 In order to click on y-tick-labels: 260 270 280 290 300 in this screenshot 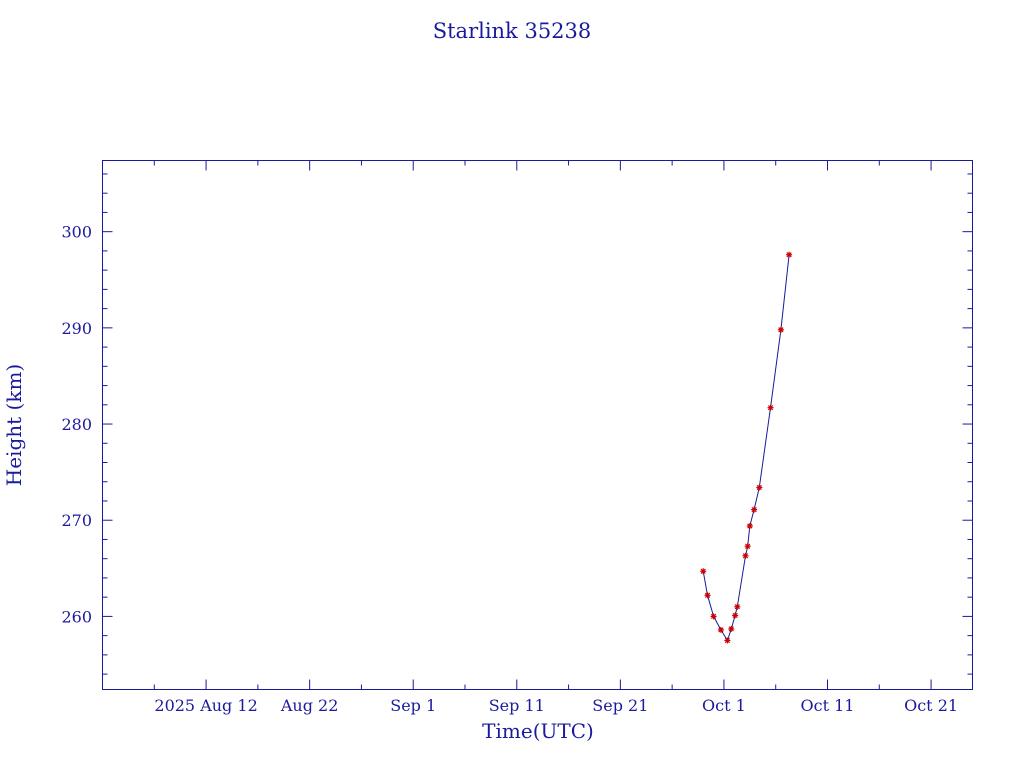, I will do `click(76, 425)`.